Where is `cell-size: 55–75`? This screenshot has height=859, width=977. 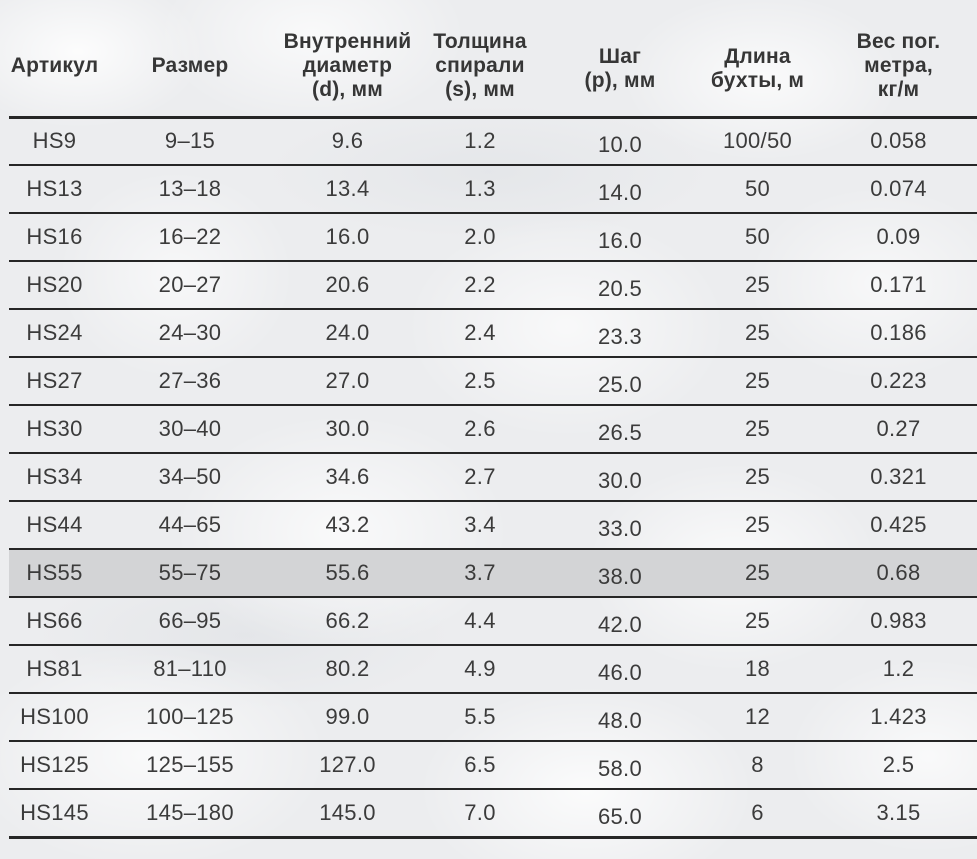 cell-size: 55–75 is located at coordinates (190, 573).